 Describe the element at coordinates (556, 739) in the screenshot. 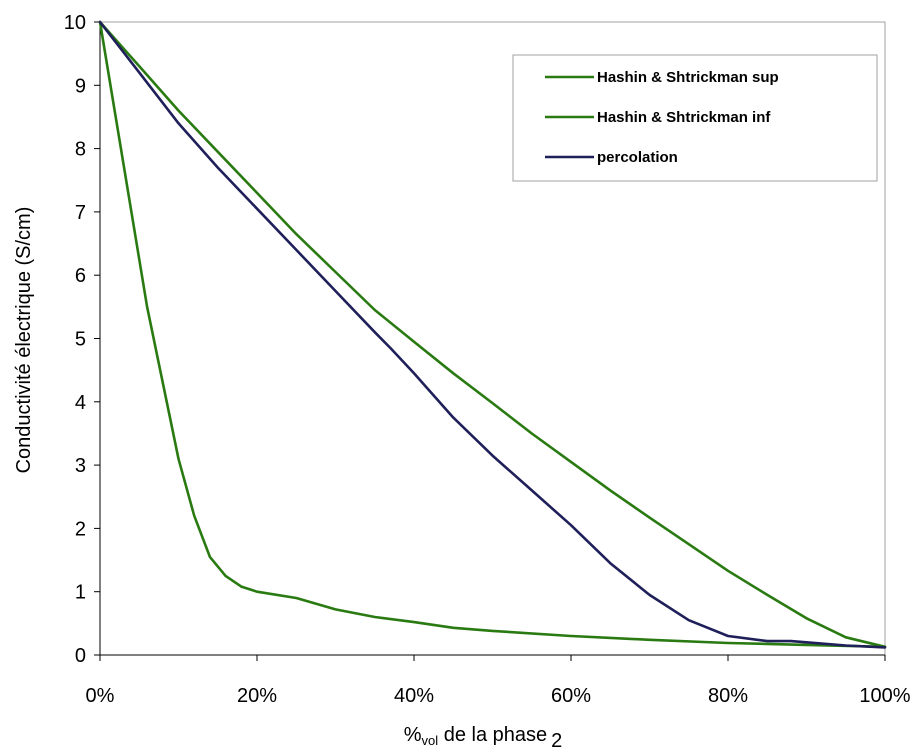

I see `x-axis-title-suffix: 2` at that location.